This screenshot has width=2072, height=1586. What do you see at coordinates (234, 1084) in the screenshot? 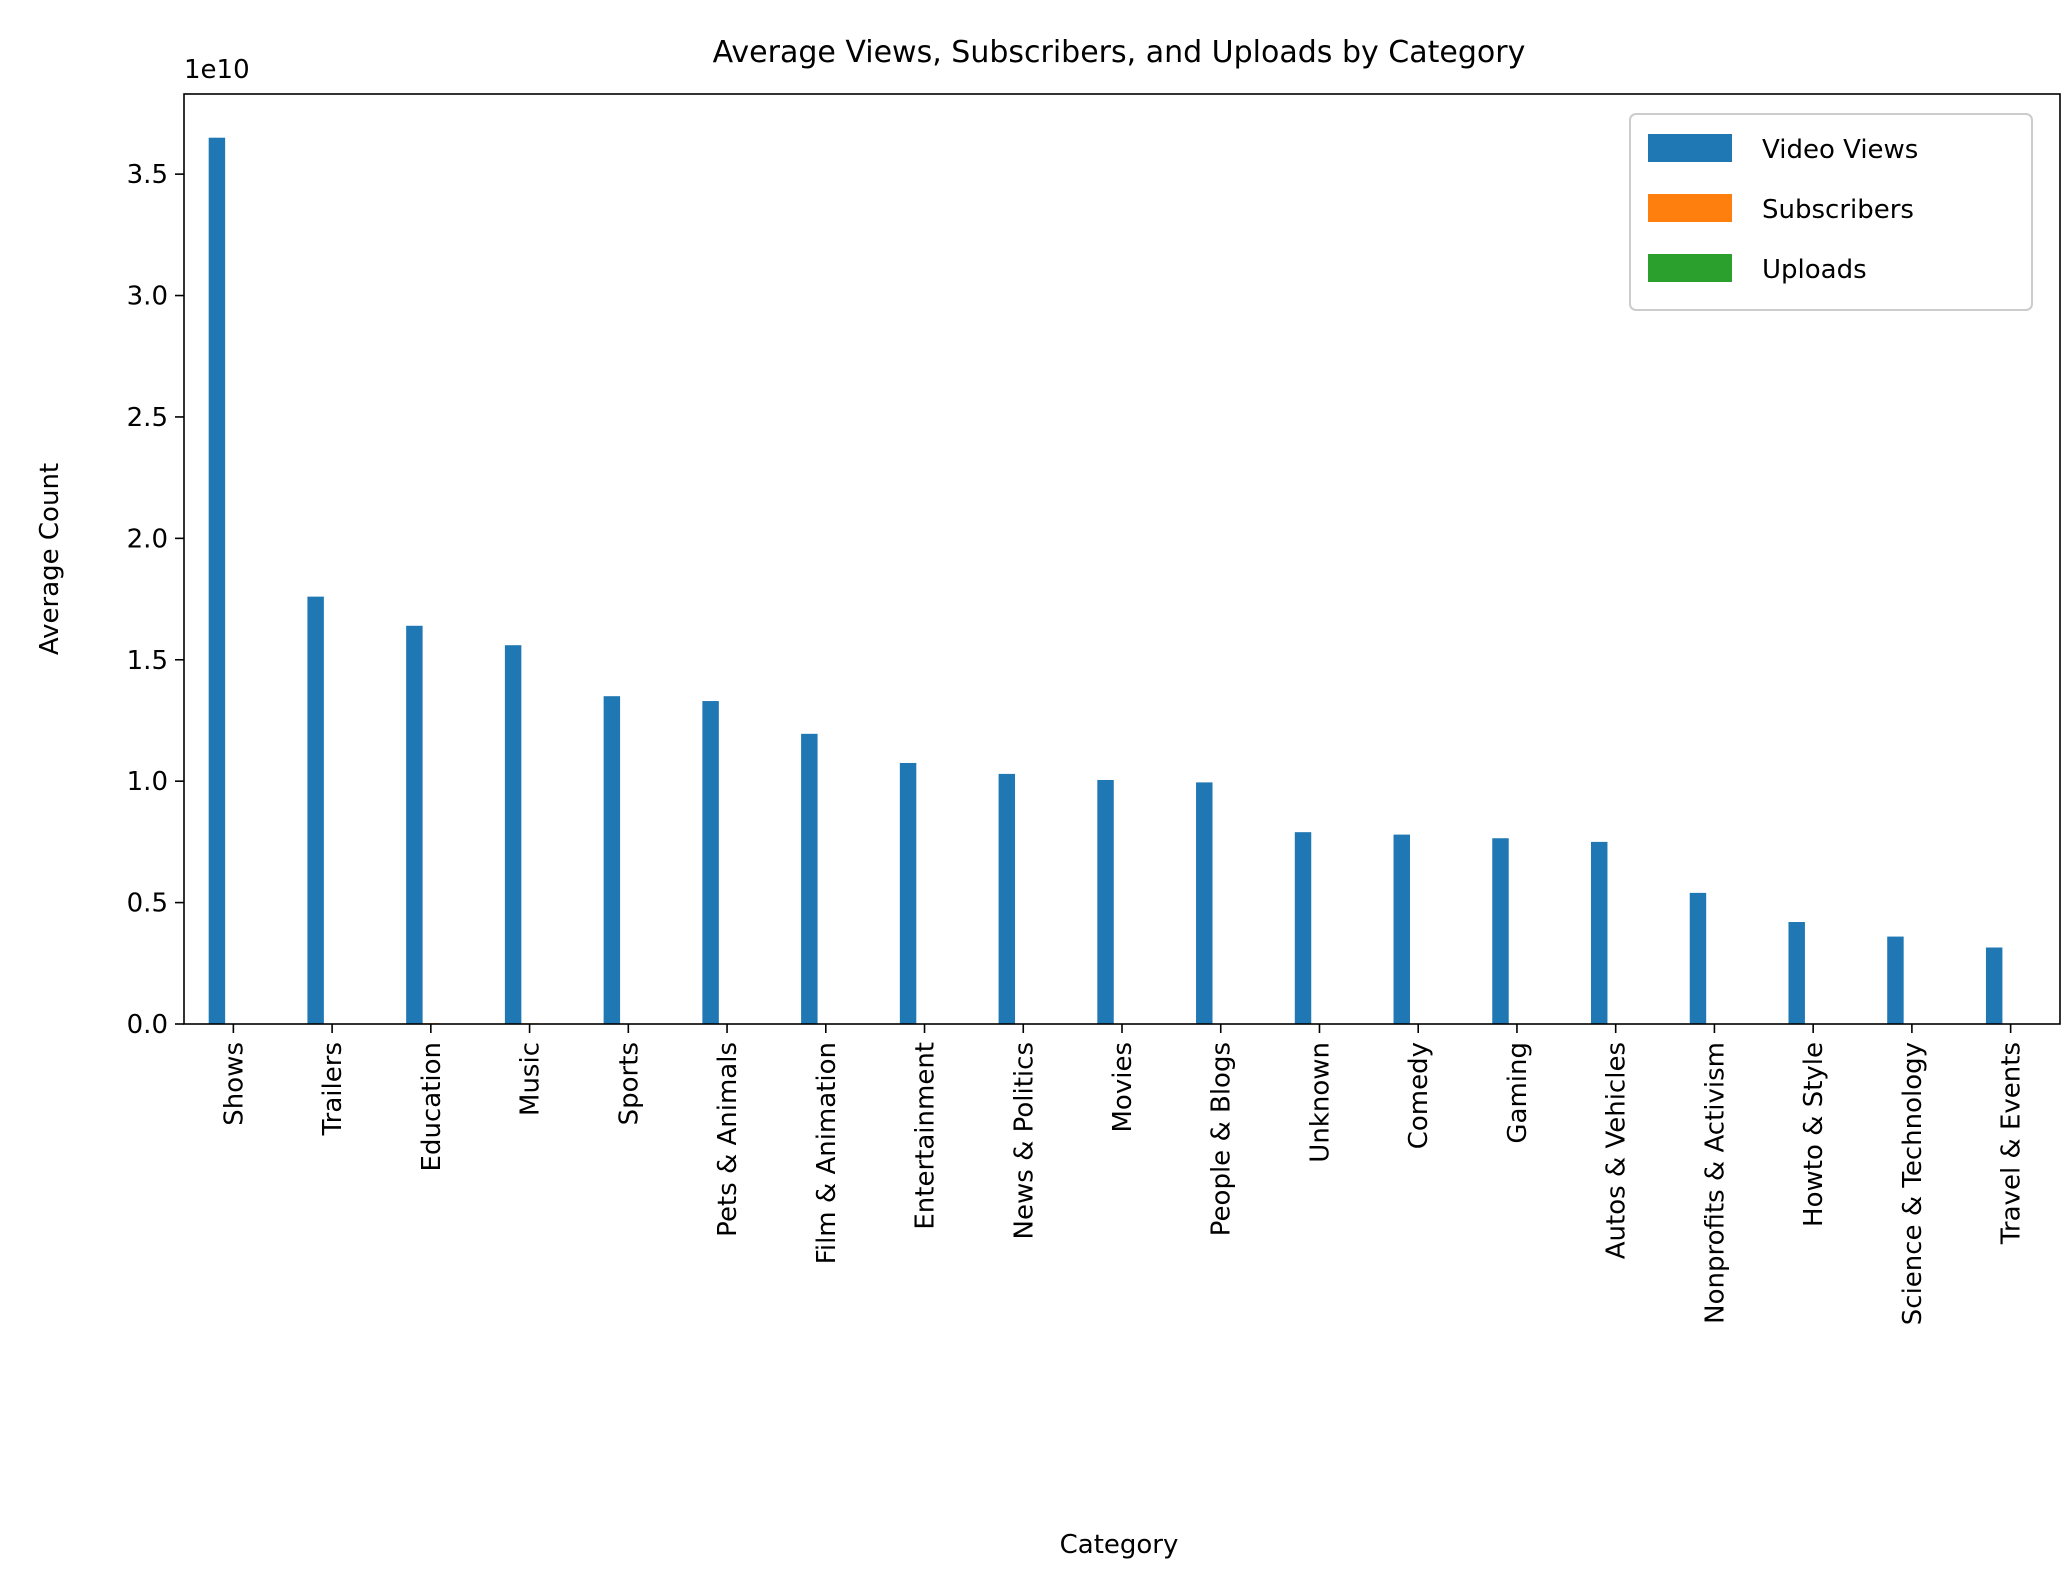
I see `x-tick-label: Shows` at bounding box center [234, 1084].